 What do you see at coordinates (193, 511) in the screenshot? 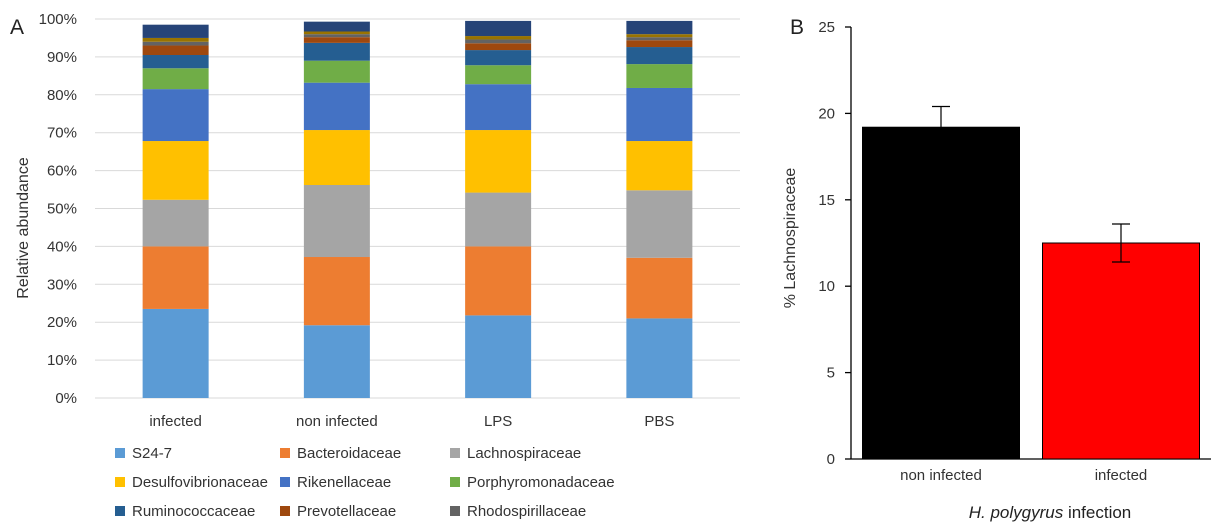
I see `panel-a-legend-label: Ruminococcaceae` at bounding box center [193, 511].